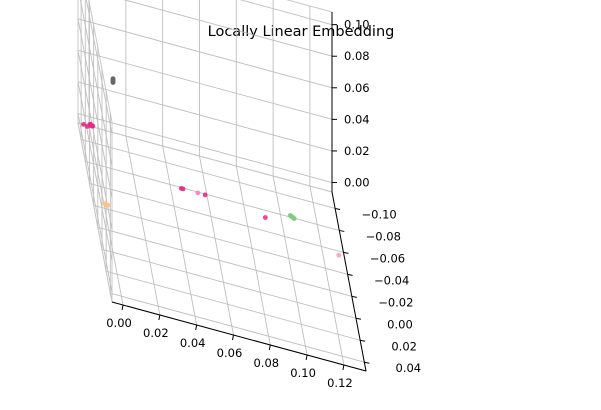 The height and width of the screenshot is (410, 601). Describe the element at coordinates (357, 56) in the screenshot. I see `z-tick-label: 0.08` at that location.